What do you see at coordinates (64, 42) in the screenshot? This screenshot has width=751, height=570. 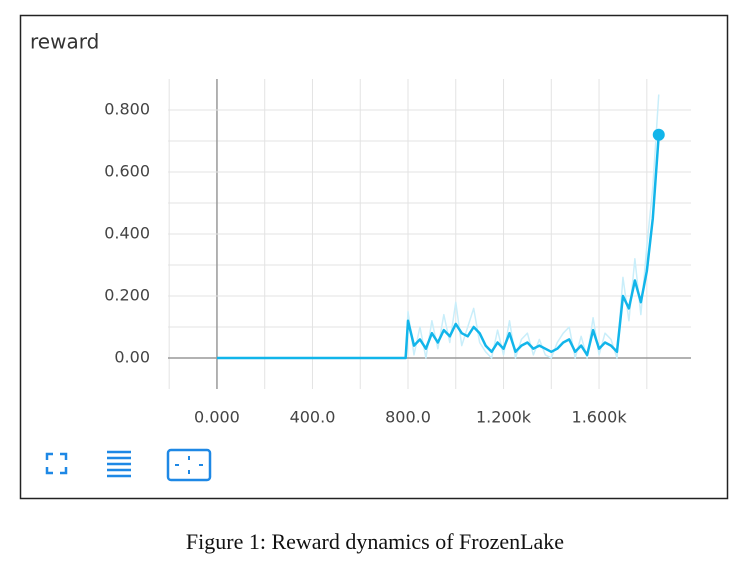 I see `chart-title: reward` at bounding box center [64, 42].